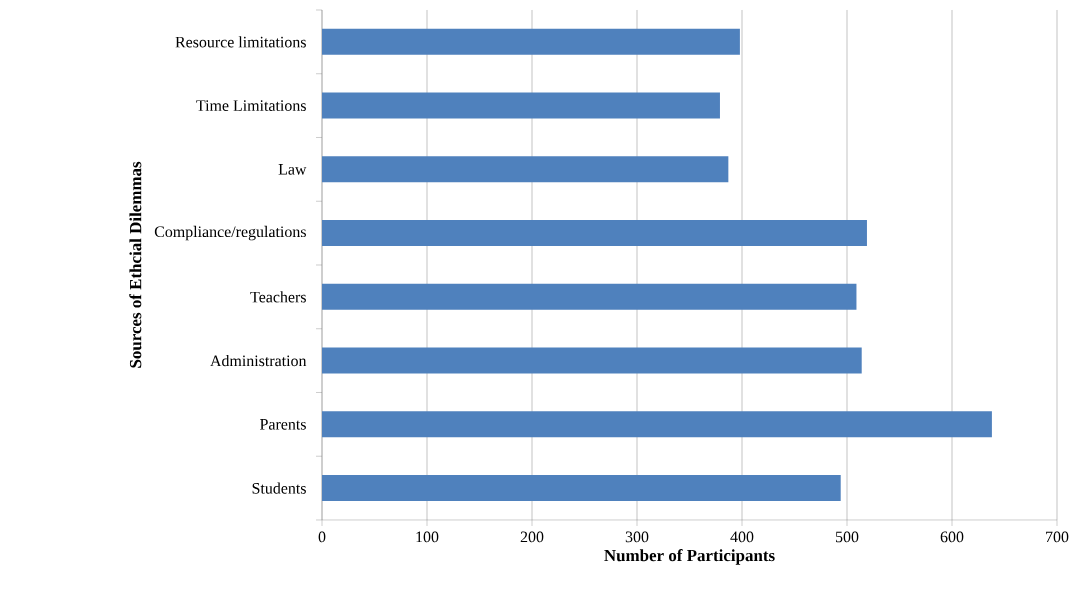 The width and height of the screenshot is (1081, 601). I want to click on y-tick-label: Teachers, so click(278, 297).